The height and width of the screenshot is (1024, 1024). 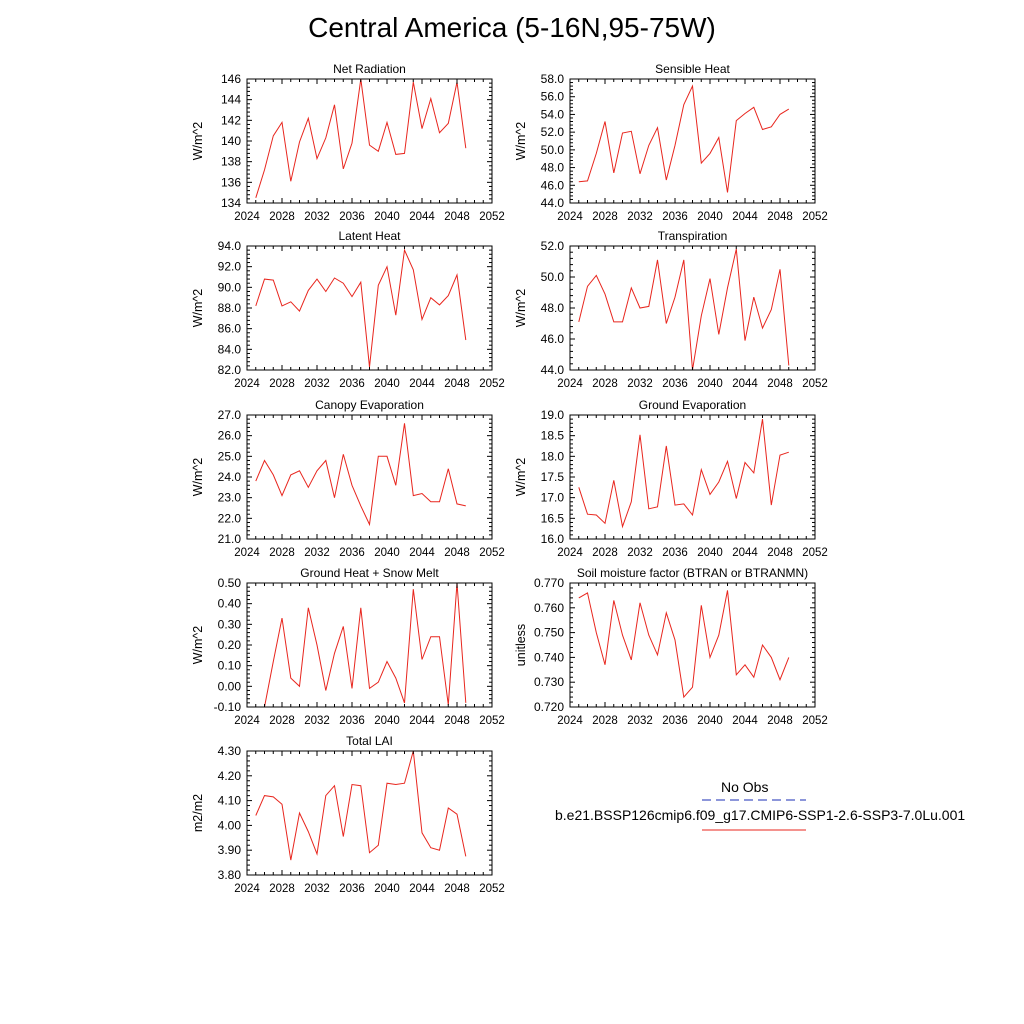 I want to click on y-tick-label: 0.00, so click(x=230, y=686).